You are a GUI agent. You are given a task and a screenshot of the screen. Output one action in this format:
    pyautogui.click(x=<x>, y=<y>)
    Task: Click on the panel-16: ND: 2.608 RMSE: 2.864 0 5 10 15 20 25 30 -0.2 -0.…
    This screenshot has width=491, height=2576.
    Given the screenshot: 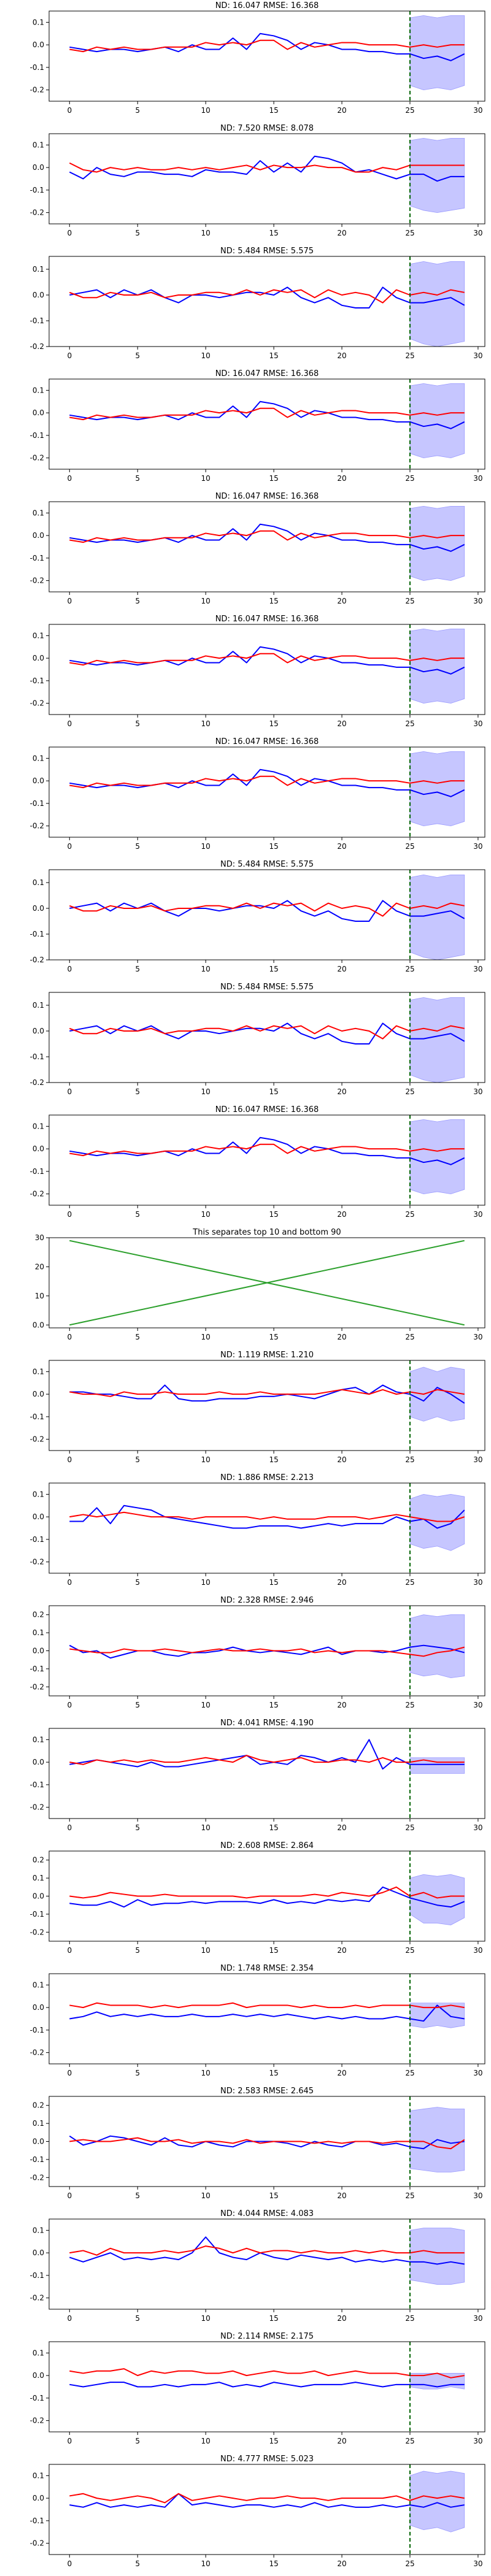 What is the action you would take?
    pyautogui.click(x=258, y=1898)
    